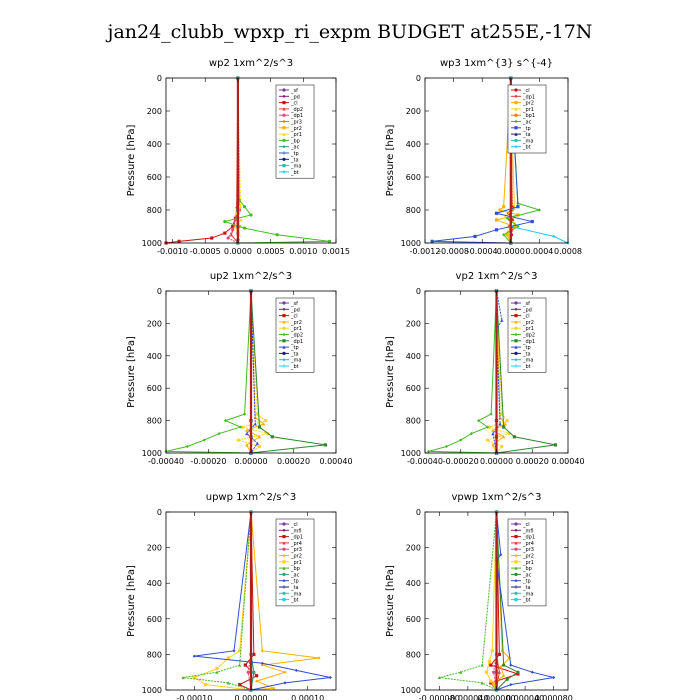 The height and width of the screenshot is (700, 700). I want to click on y-tick-label: 0, so click(159, 291).